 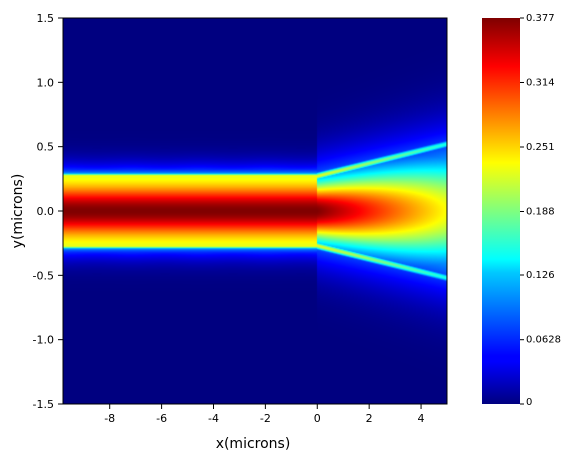 What do you see at coordinates (540, 18) in the screenshot?
I see `colorbar-tick-label: 0.377` at bounding box center [540, 18].